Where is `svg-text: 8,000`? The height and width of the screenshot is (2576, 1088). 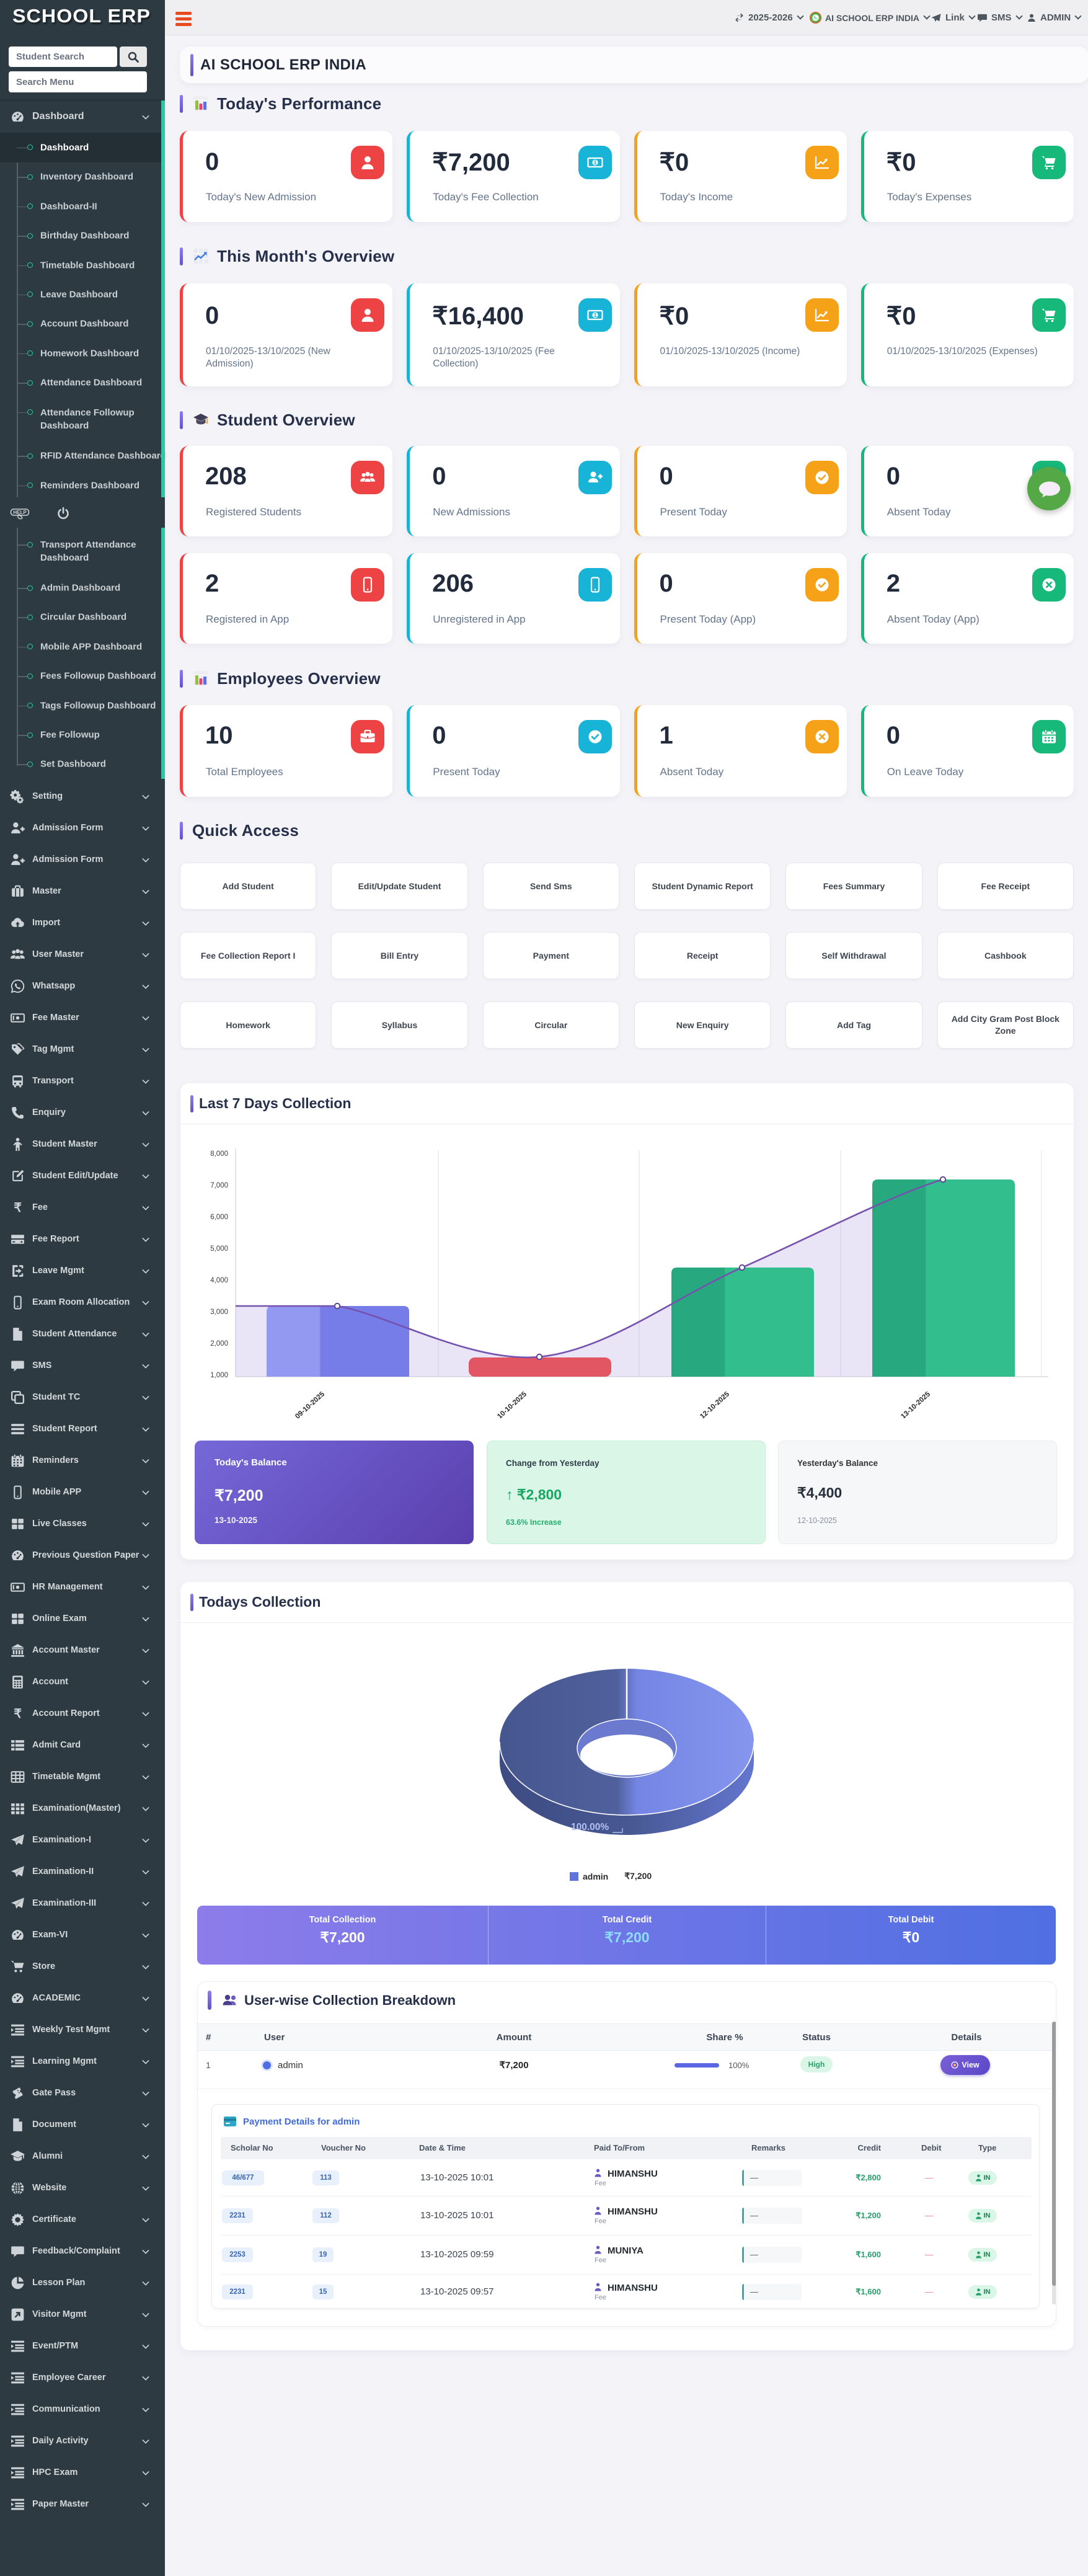
svg-text: 8,000 is located at coordinates (219, 1154).